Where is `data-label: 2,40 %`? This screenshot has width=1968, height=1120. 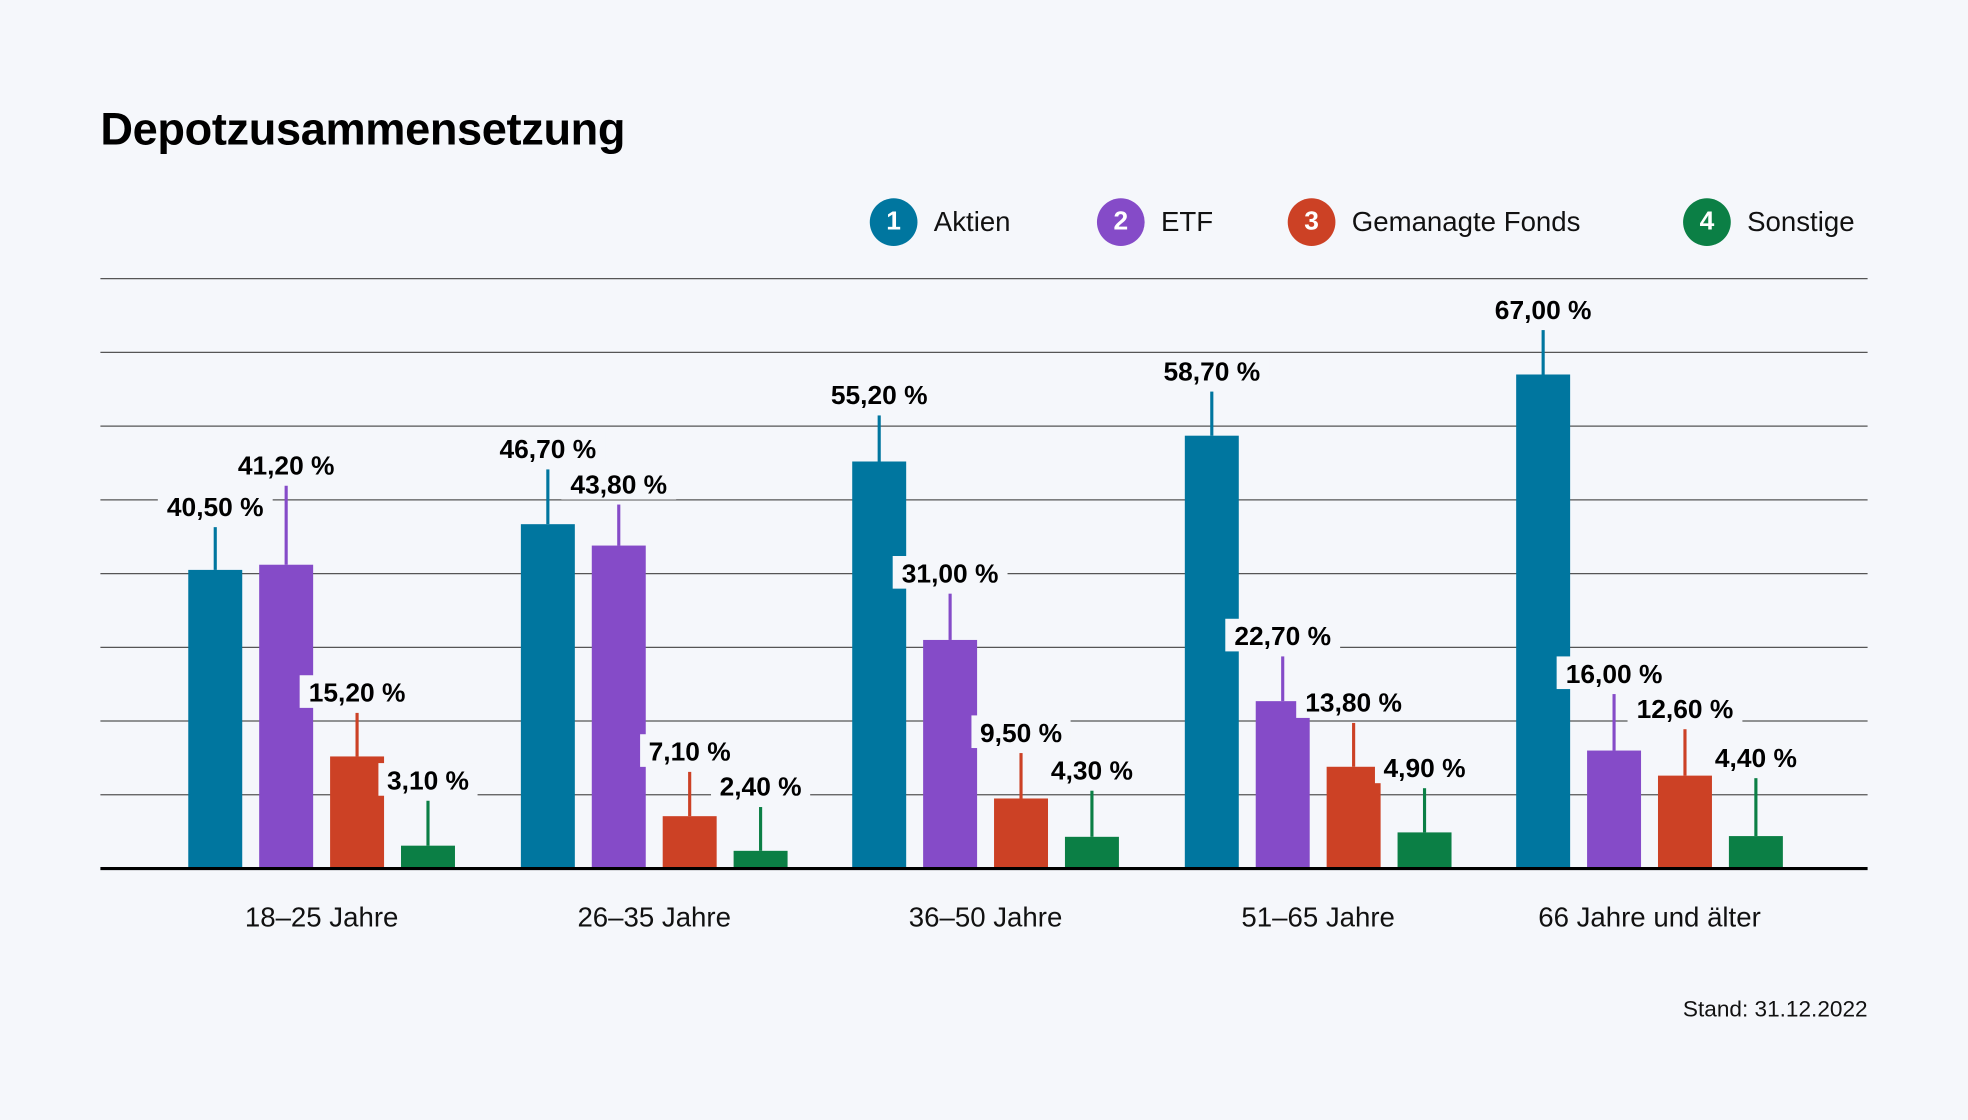 data-label: 2,40 % is located at coordinates (761, 787).